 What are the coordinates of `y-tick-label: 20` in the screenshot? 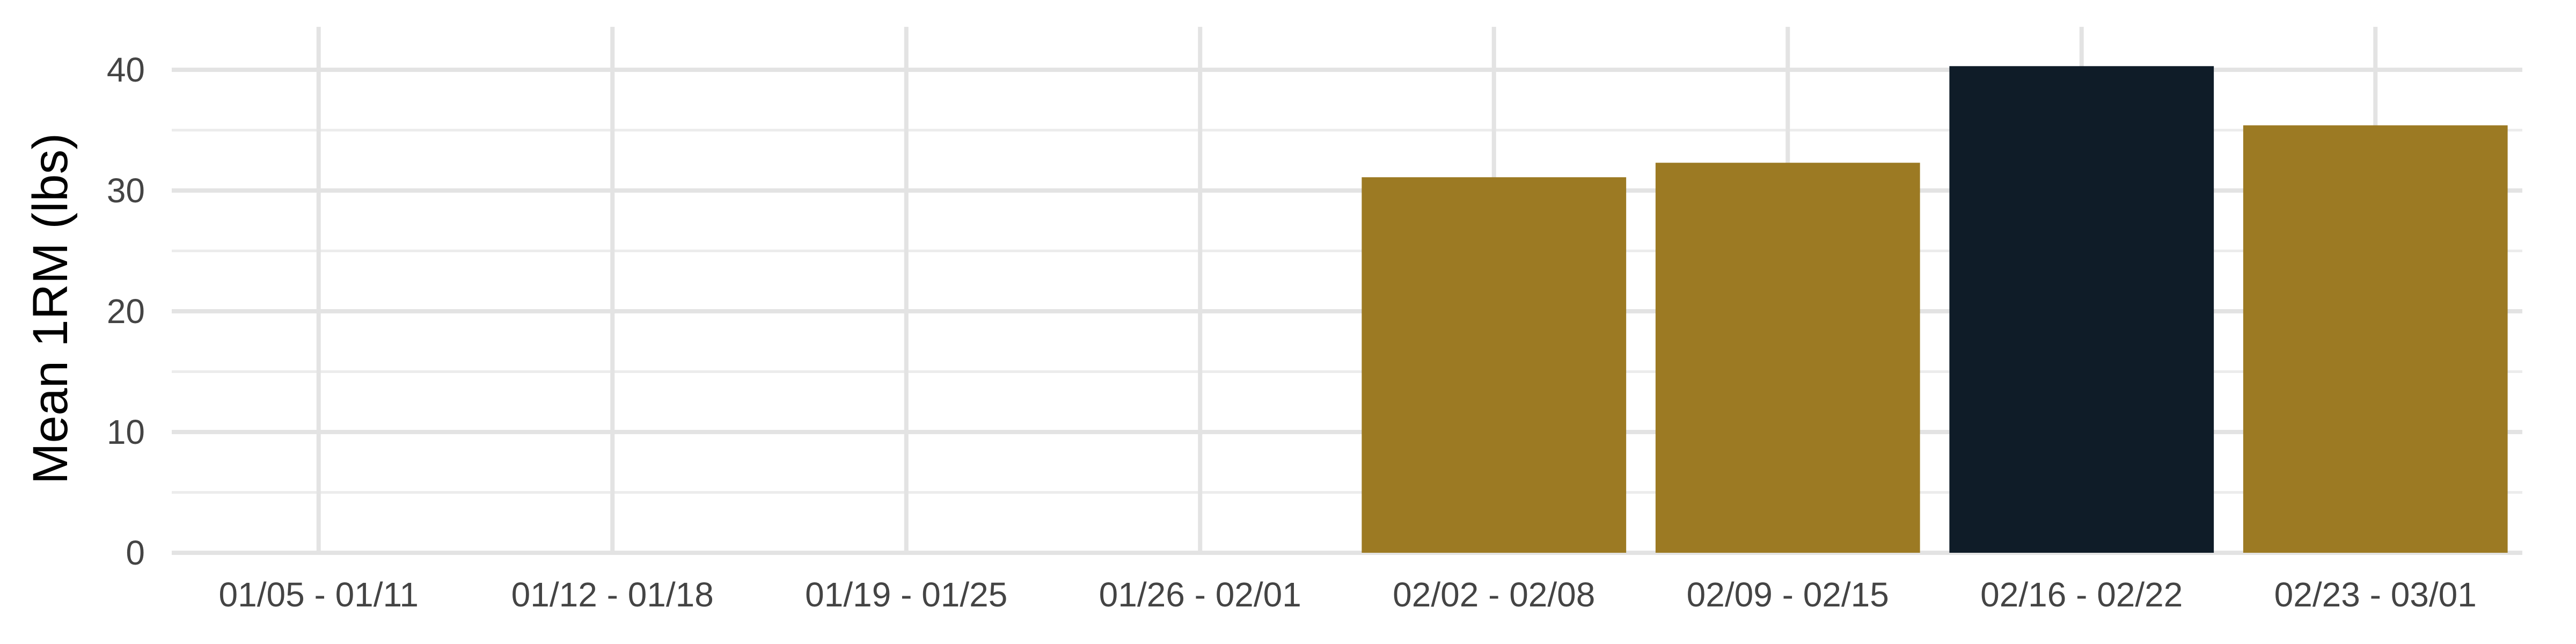 It's located at (126, 311).